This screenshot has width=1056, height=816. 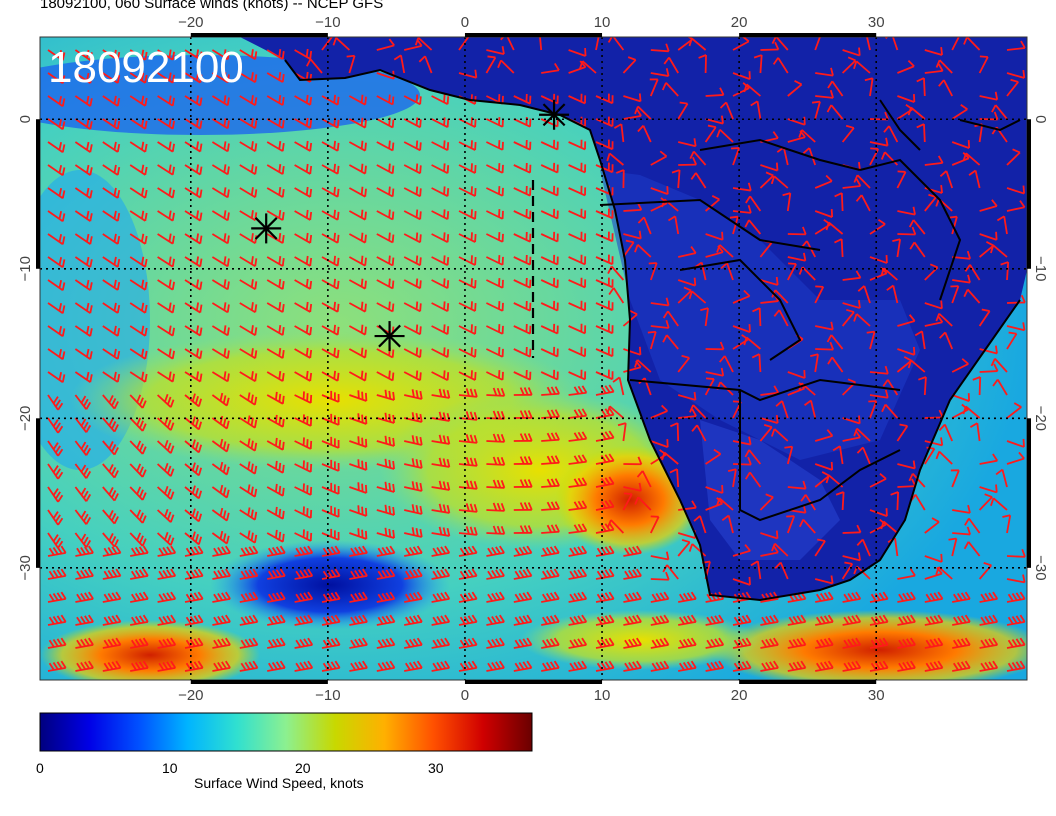 What do you see at coordinates (876, 22) in the screenshot?
I see `top-lon-label: 30` at bounding box center [876, 22].